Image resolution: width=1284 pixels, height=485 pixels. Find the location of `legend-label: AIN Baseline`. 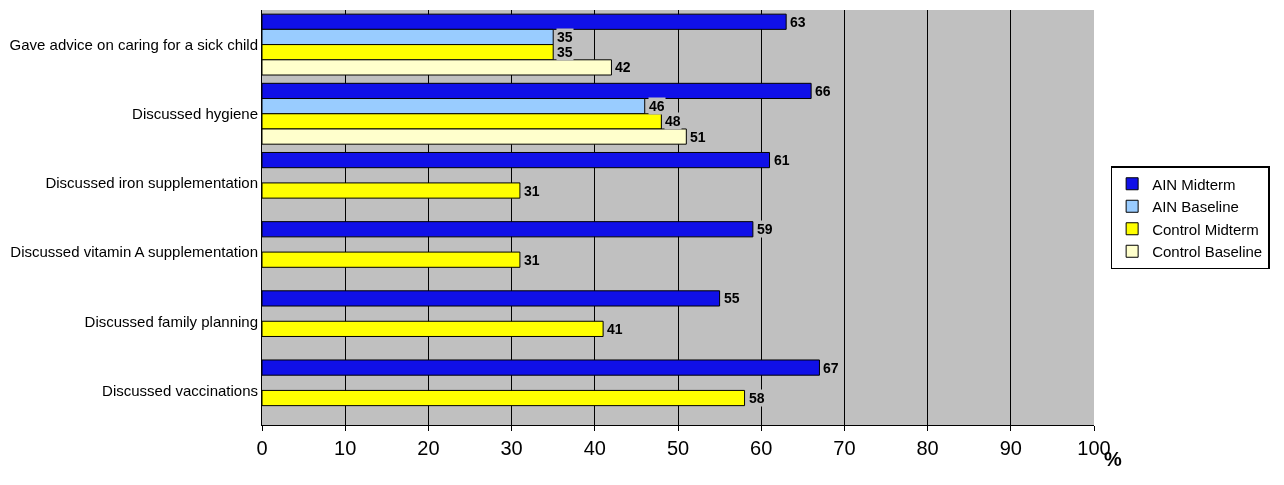

legend-label: AIN Baseline is located at coordinates (1195, 207).